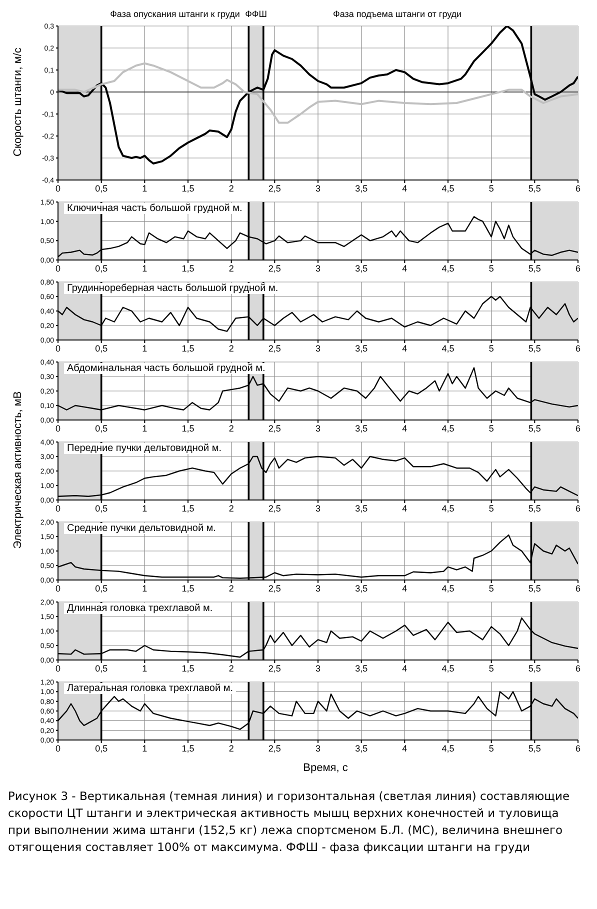 This screenshot has width=597, height=909. I want to click on text: Фаза опускания штанги к груди, so click(175, 14).